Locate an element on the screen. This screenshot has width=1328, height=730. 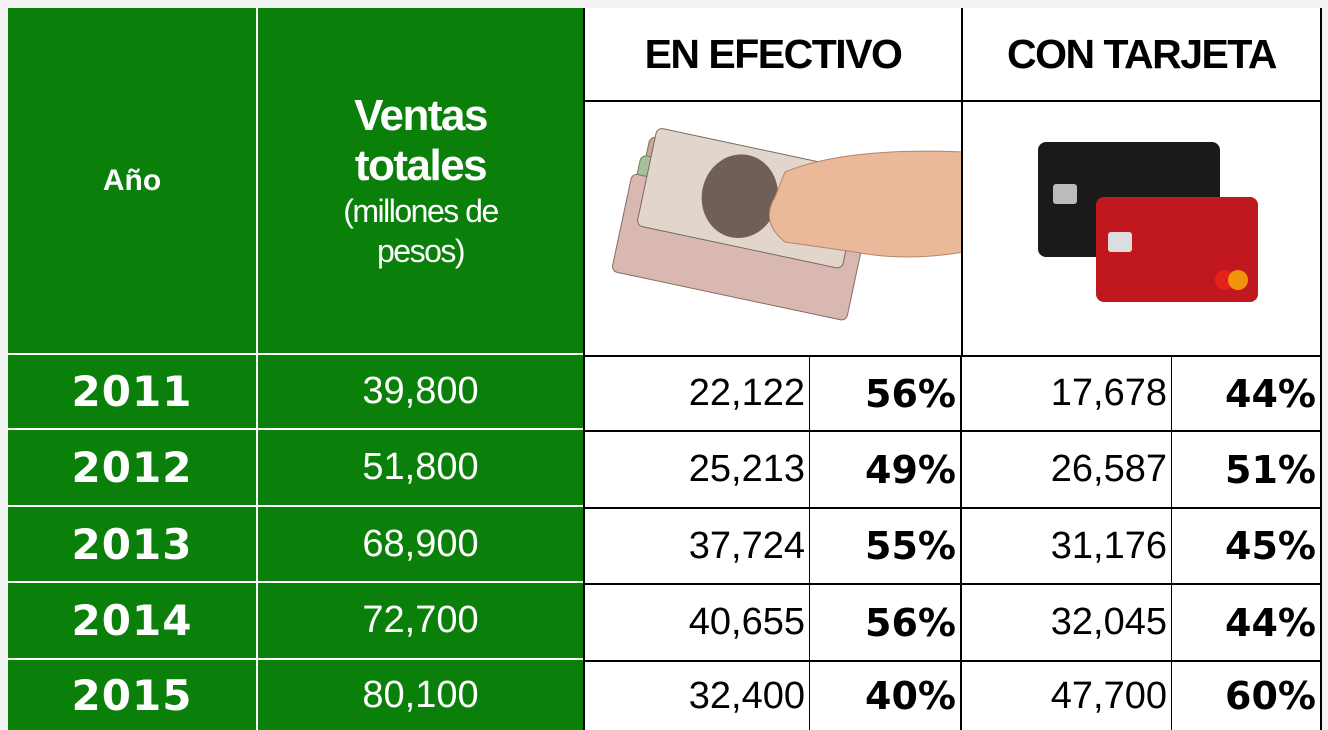
card-amount: 32,045 is located at coordinates (1067, 621).